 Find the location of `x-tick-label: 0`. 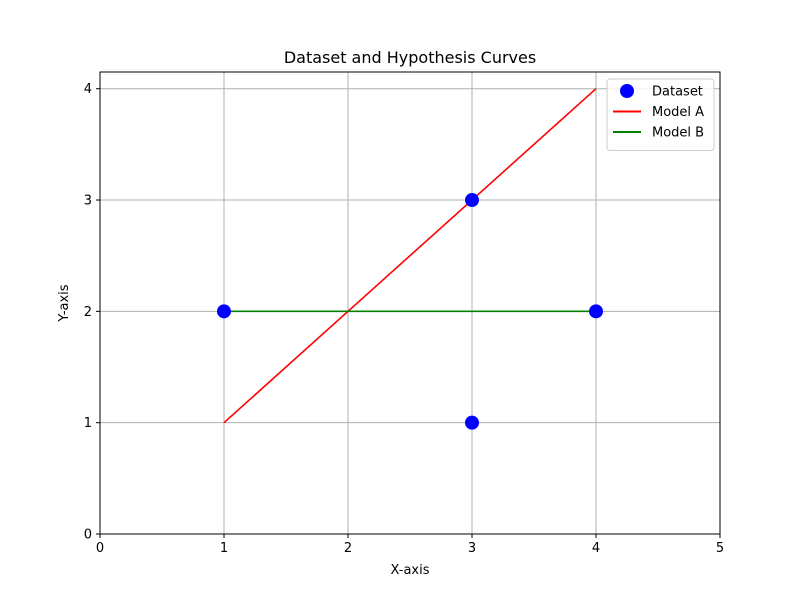

x-tick-label: 0 is located at coordinates (100, 548).